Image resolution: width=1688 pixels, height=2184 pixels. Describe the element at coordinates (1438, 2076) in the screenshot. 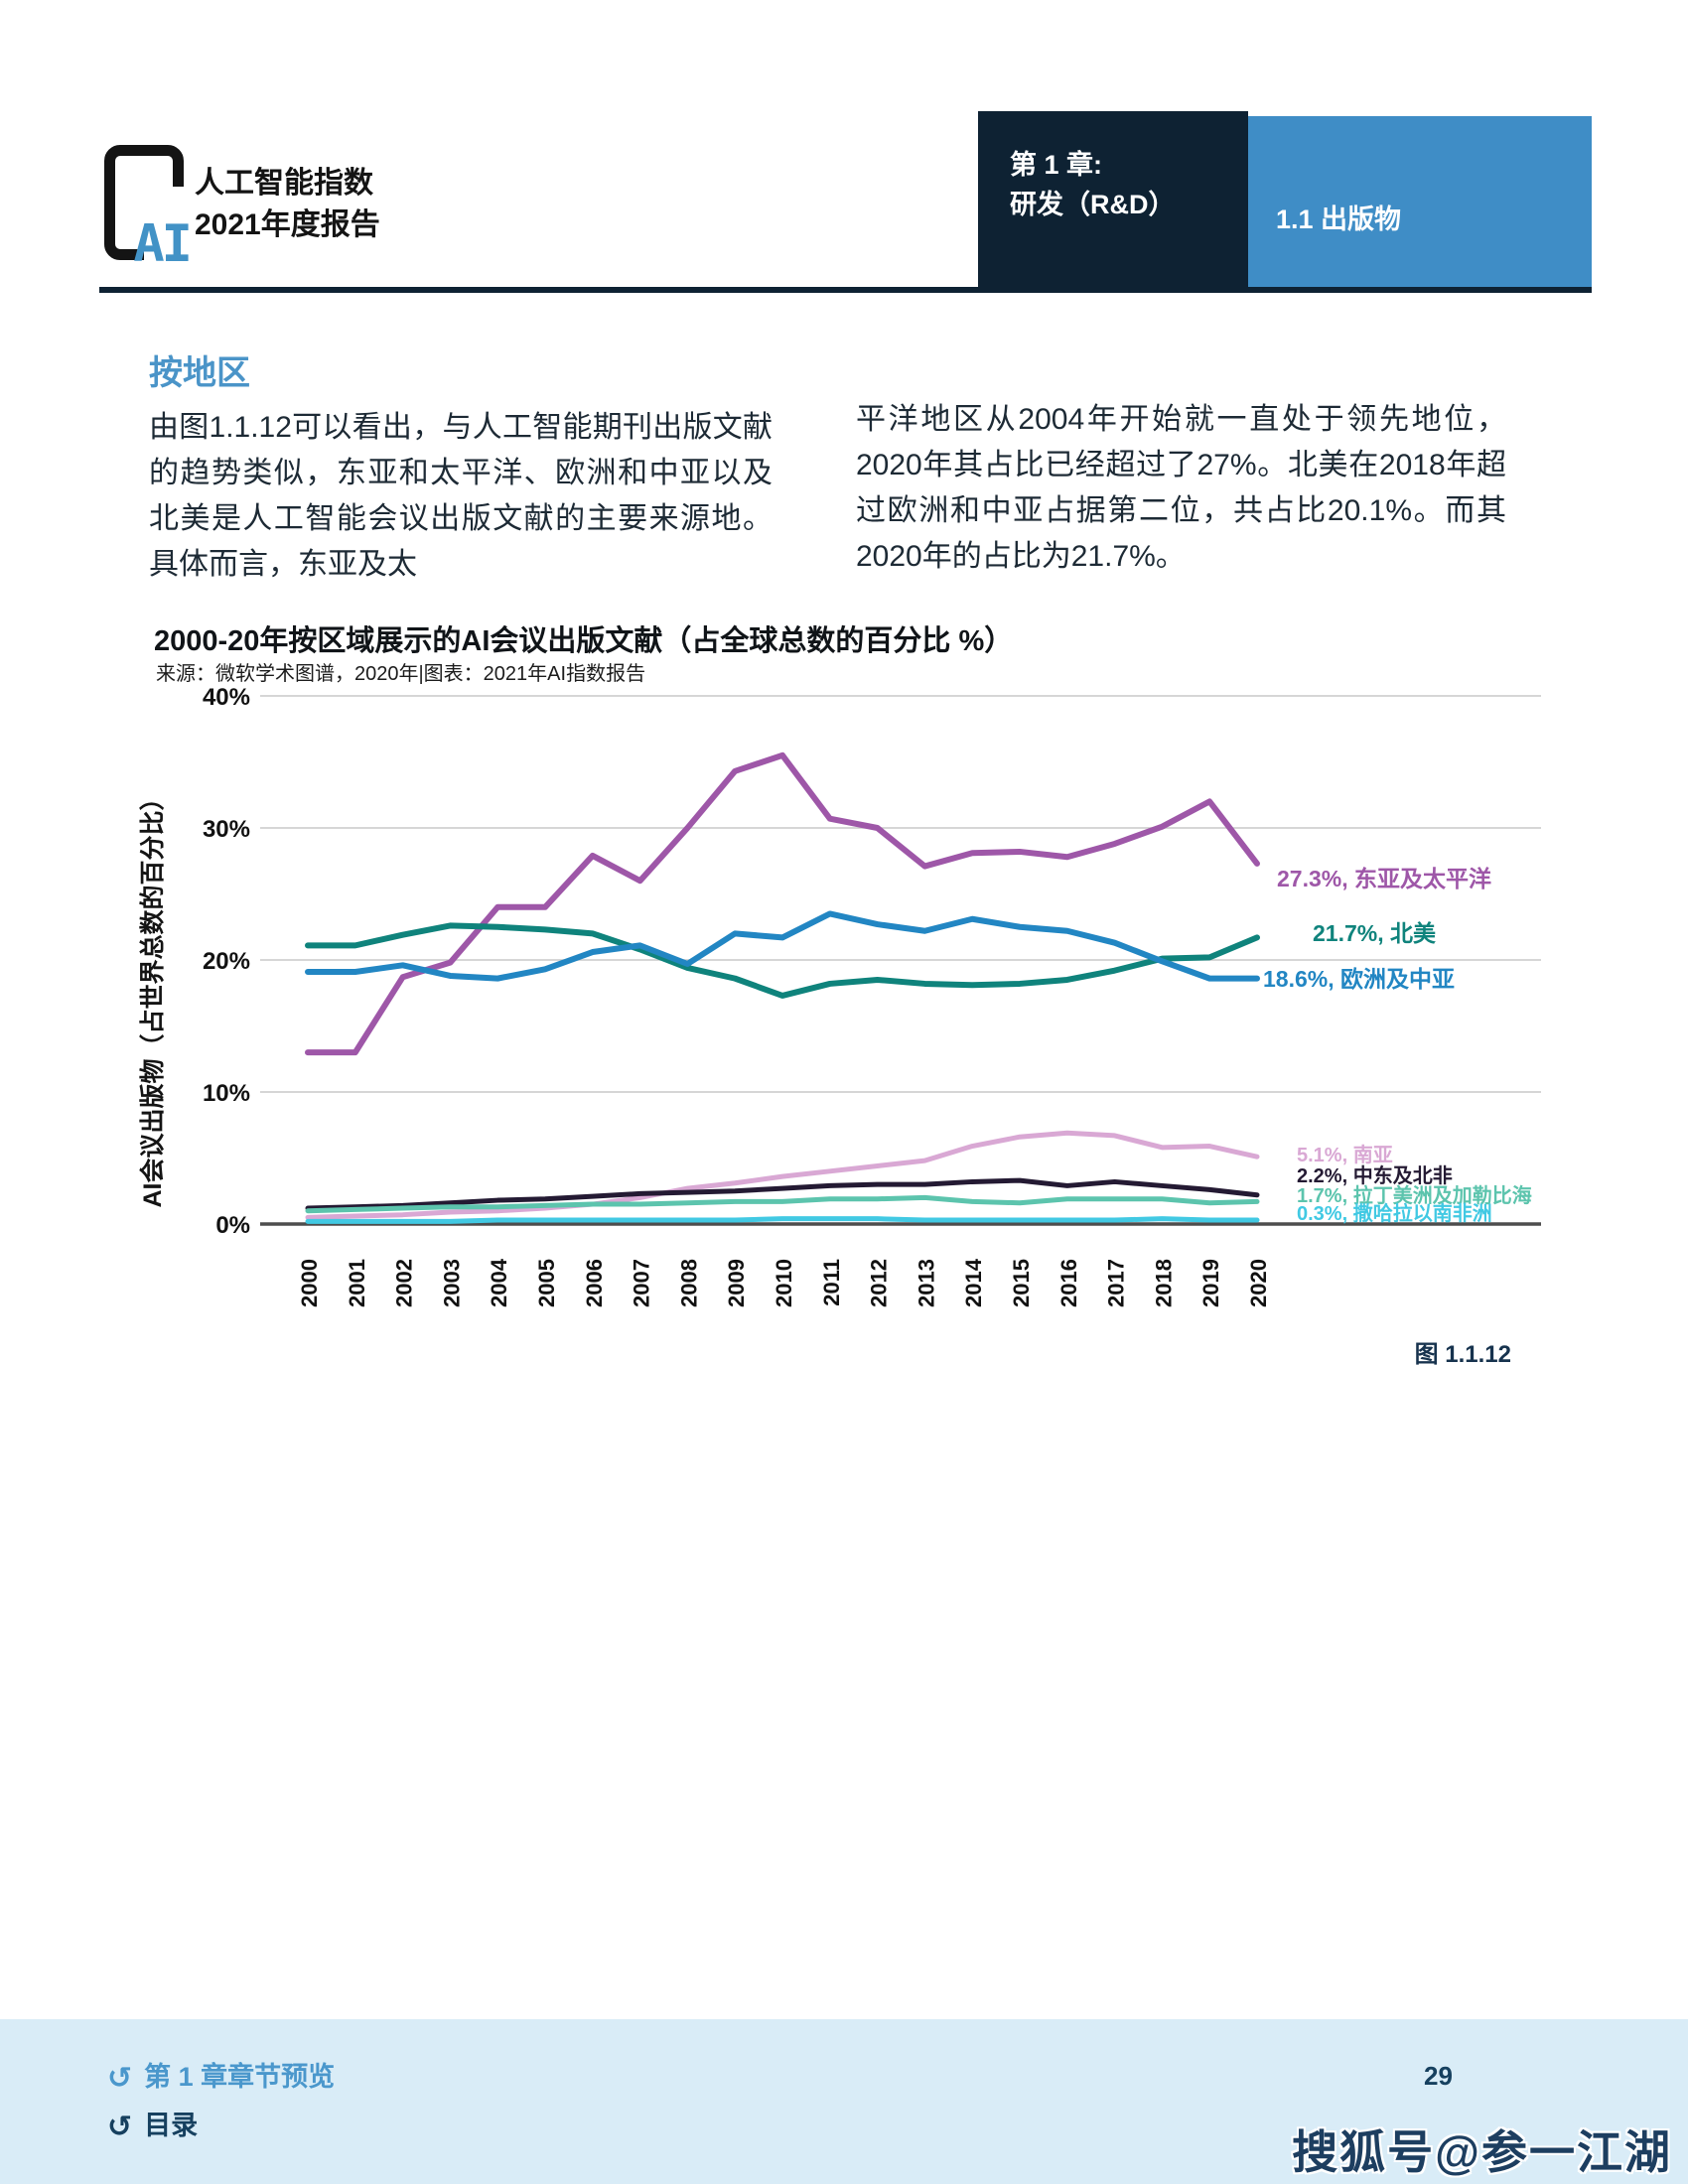

I see `page-number: 29` at that location.